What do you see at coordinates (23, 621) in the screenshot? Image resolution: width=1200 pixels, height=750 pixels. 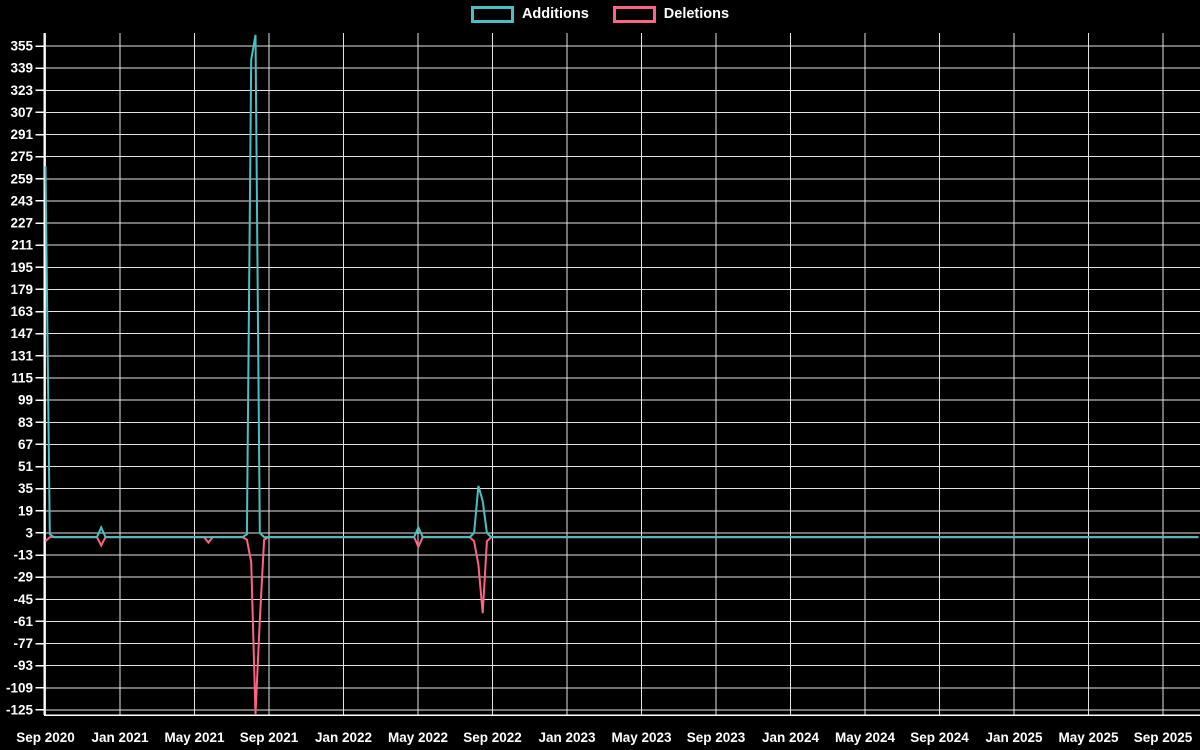 I see `svg-text: -61` at bounding box center [23, 621].